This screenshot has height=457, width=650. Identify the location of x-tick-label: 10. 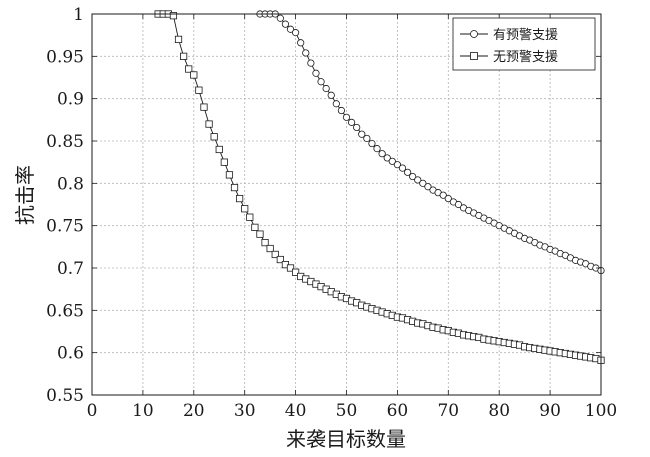
(143, 411).